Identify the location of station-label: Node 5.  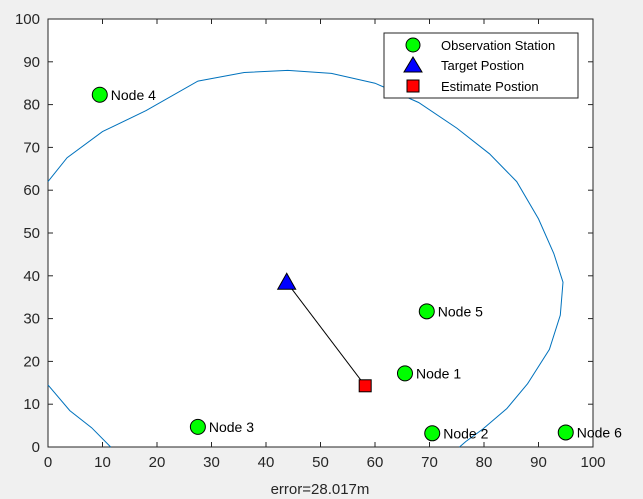
(460, 311).